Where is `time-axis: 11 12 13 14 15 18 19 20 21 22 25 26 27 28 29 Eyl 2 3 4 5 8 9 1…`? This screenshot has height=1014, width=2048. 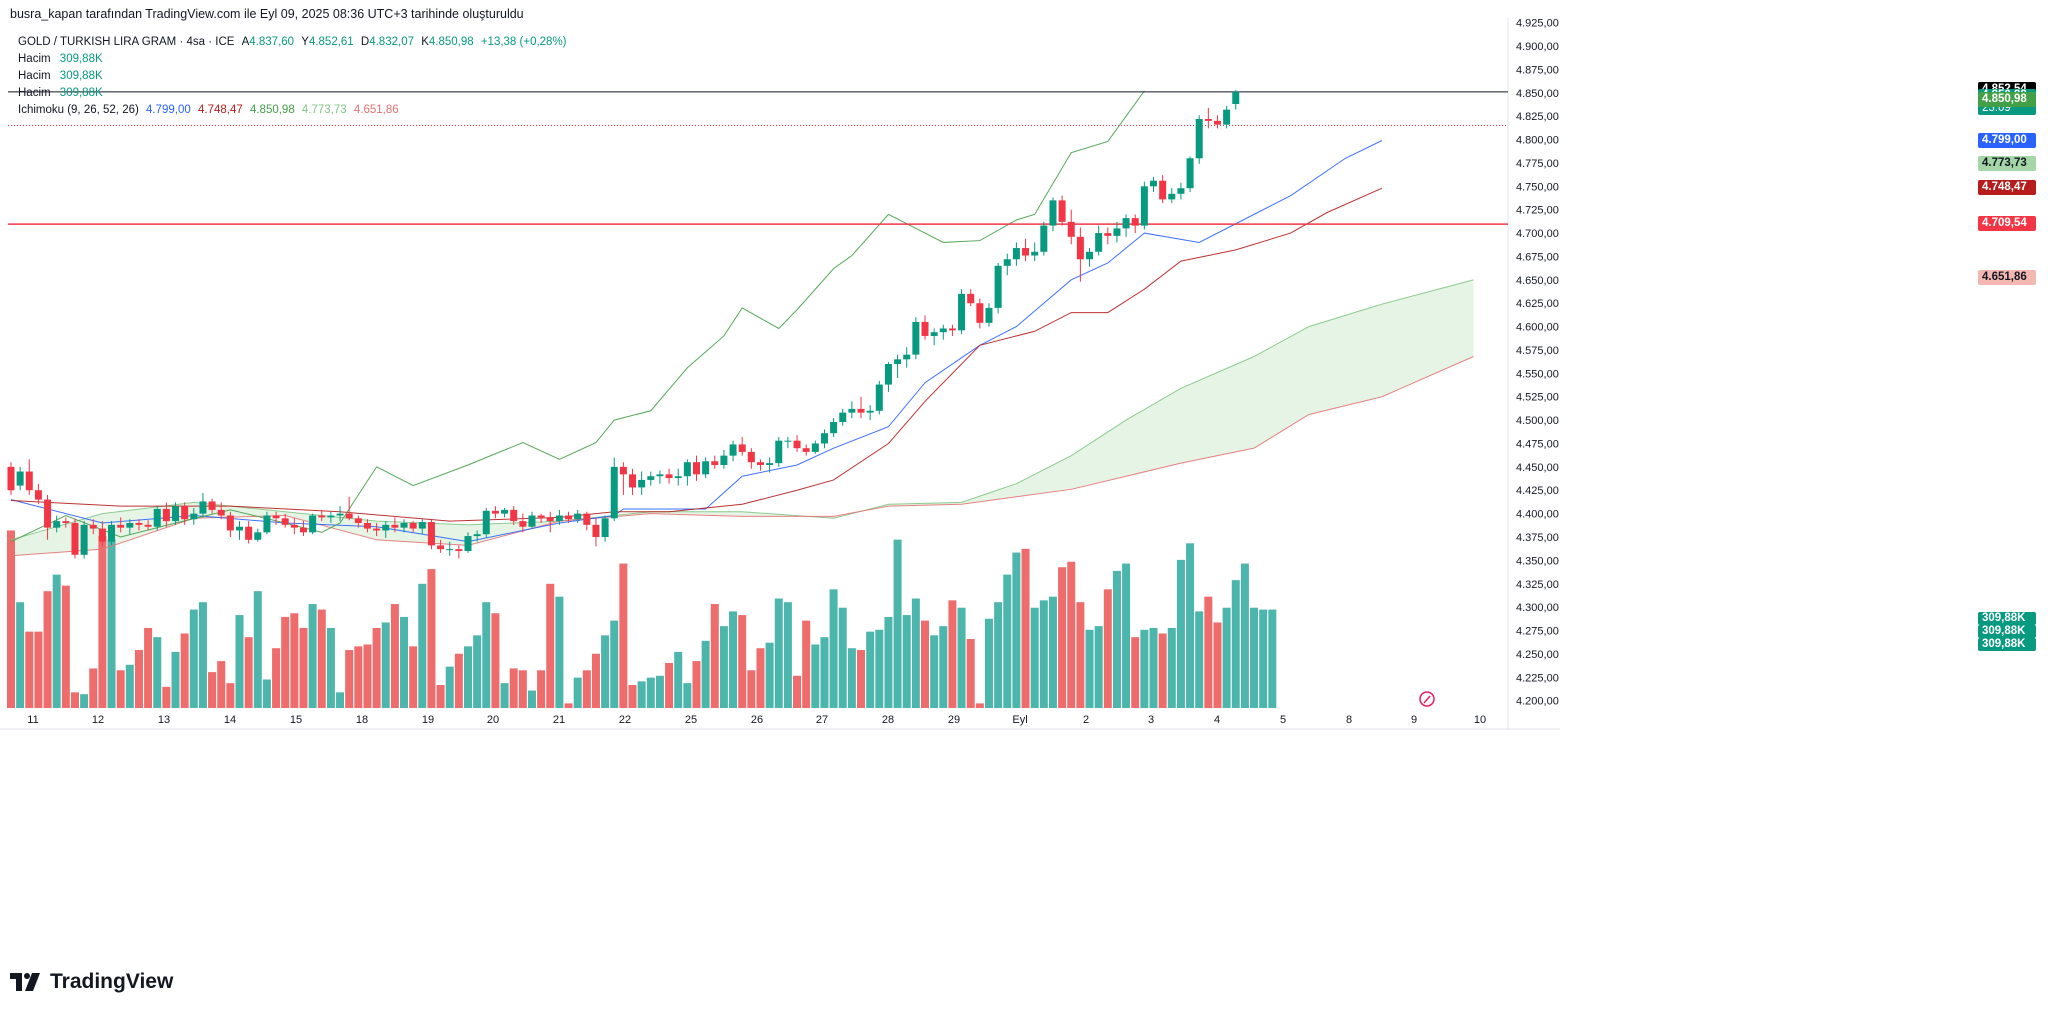
time-axis: 11 12 13 14 15 18 19 20 21 22 25 26 27 28 29 Eyl 2 3 4 5 8 9 1… is located at coordinates (756, 708).